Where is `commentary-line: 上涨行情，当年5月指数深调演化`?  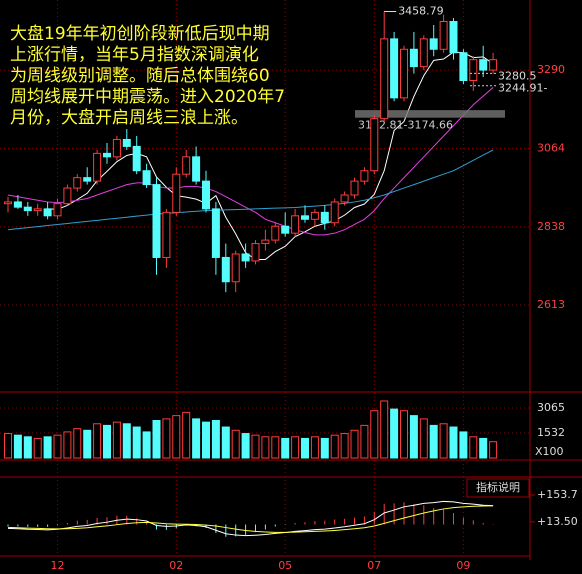
commentary-line: 上涨行情，当年5月指数深调演化 is located at coordinates (134, 55).